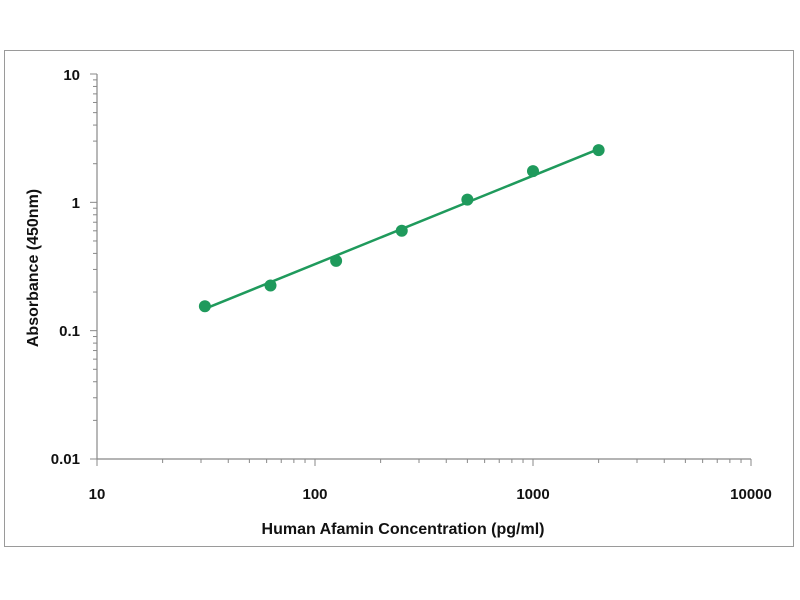 The width and height of the screenshot is (800, 600). Describe the element at coordinates (33, 268) in the screenshot. I see `y-axis-title: Absorbance (450nm)` at that location.